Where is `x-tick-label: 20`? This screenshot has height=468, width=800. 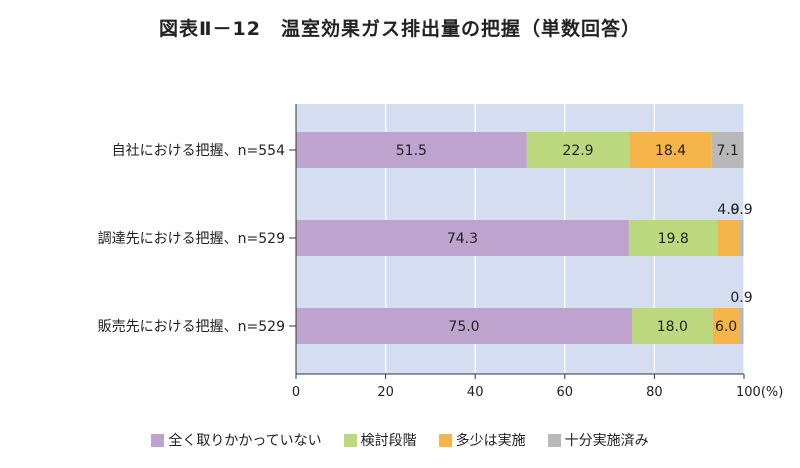 x-tick-label: 20 is located at coordinates (385, 392).